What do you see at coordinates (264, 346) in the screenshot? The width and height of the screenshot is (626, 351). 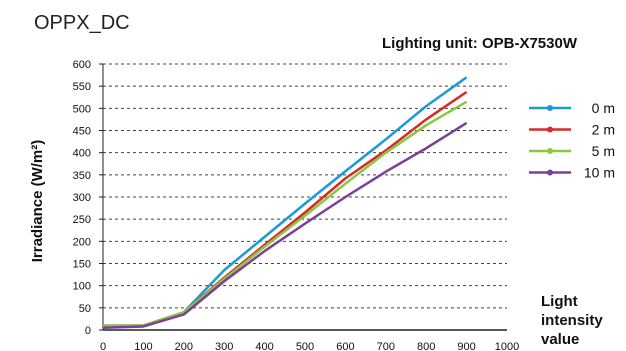 I see `x-tick-label: 400` at bounding box center [264, 346].